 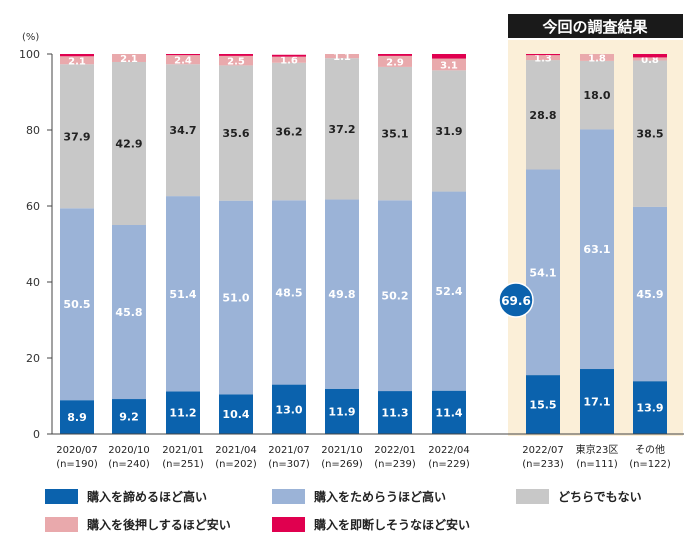 I want to click on data-label-neither: 36.2, so click(x=288, y=132).